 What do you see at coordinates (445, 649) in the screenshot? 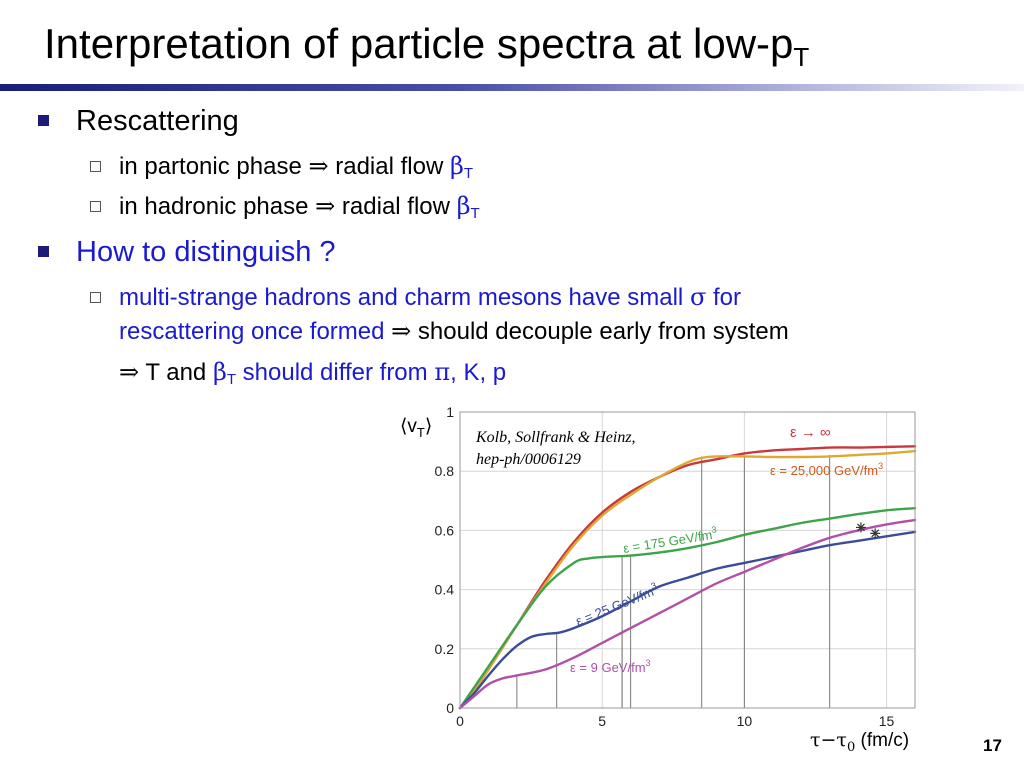
I see `y-tick-label: 0.2` at bounding box center [445, 649].